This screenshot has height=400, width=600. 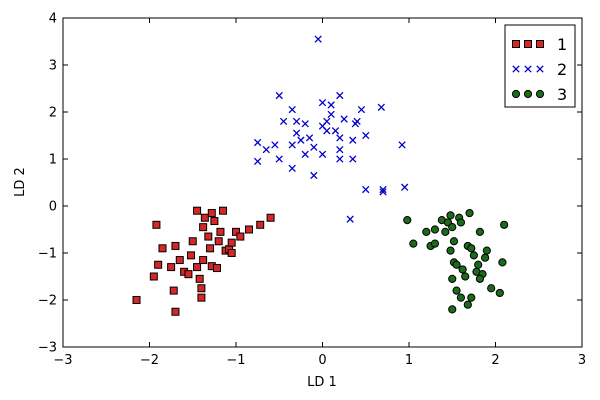 I want to click on y-tick-label: −1, so click(x=47, y=254).